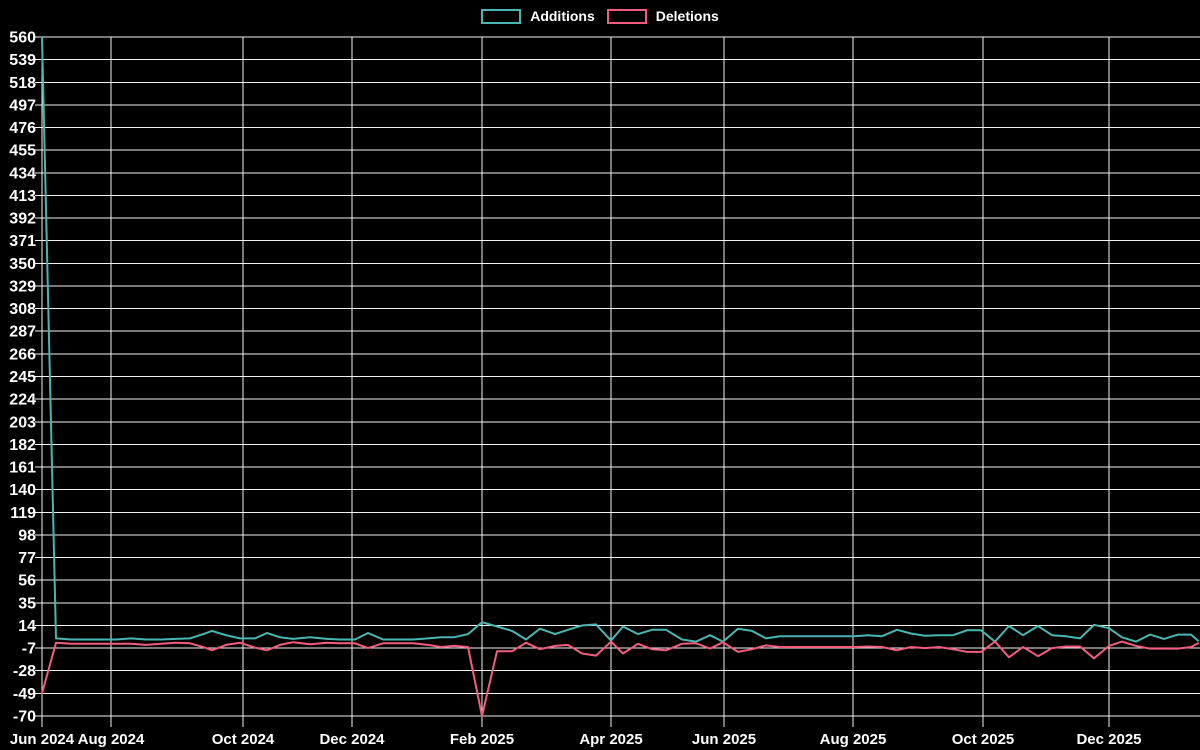 The height and width of the screenshot is (750, 1200). I want to click on y-tick-label: 392, so click(22, 219).